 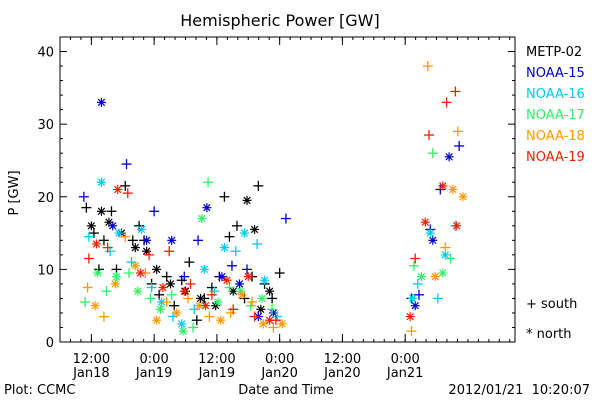 What do you see at coordinates (39, 390) in the screenshot?
I see `footer-plot-credit: Plot: CCMC` at bounding box center [39, 390].